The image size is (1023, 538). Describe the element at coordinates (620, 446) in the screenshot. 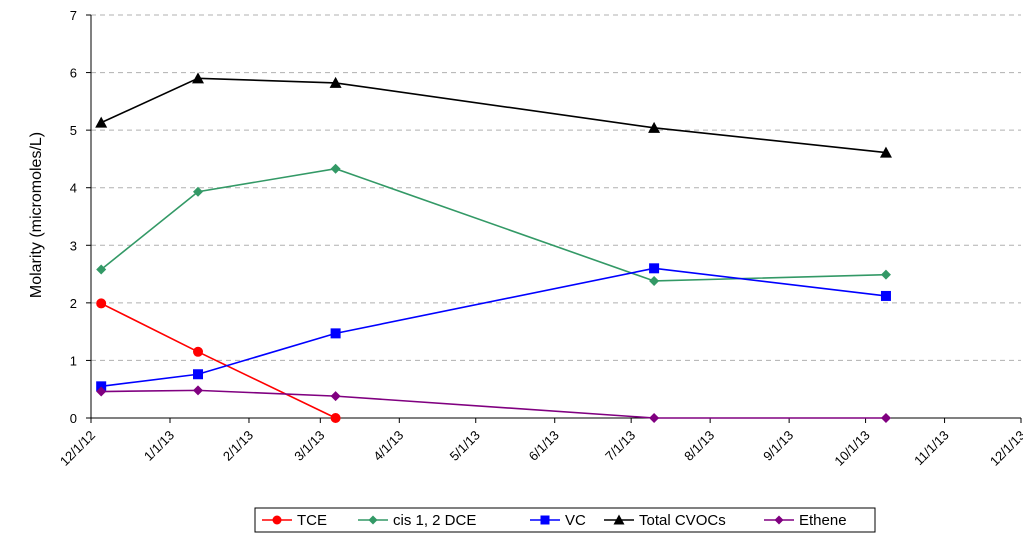

I see `x-tick-label: 7/1/13` at that location.